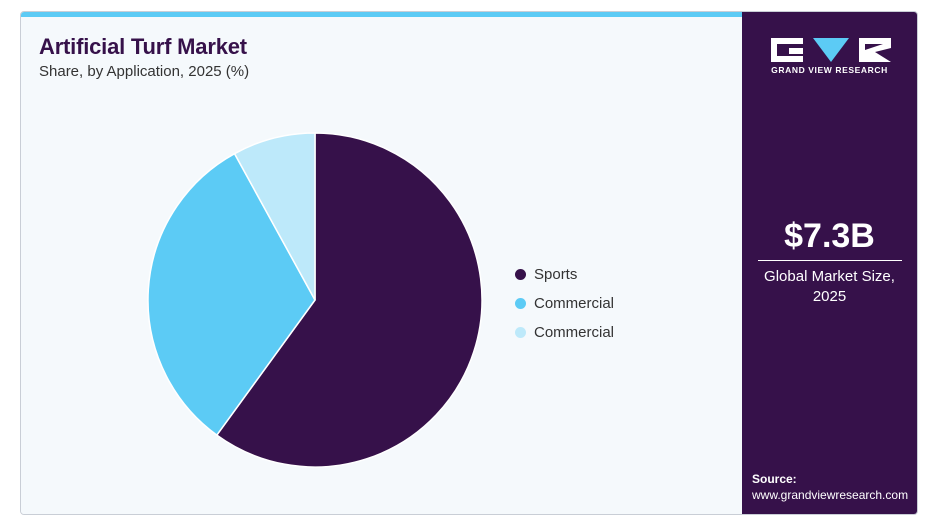 The image size is (928, 523). What do you see at coordinates (143, 46) in the screenshot?
I see `chart-title: Artificial Turf Market` at bounding box center [143, 46].